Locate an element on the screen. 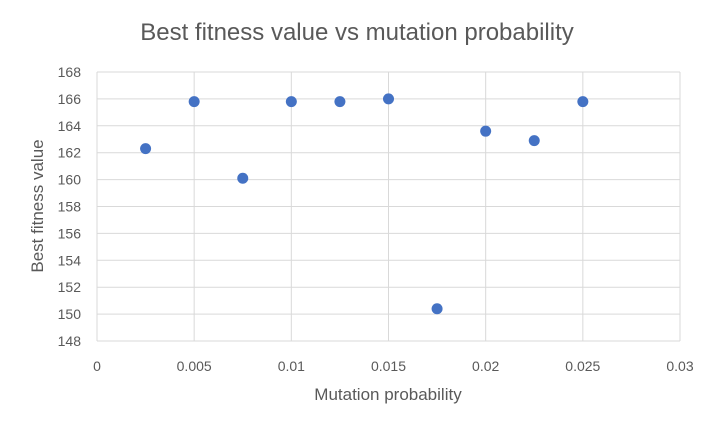 This screenshot has width=716, height=426. x-axis-title: Mutation probability is located at coordinates (388, 394).